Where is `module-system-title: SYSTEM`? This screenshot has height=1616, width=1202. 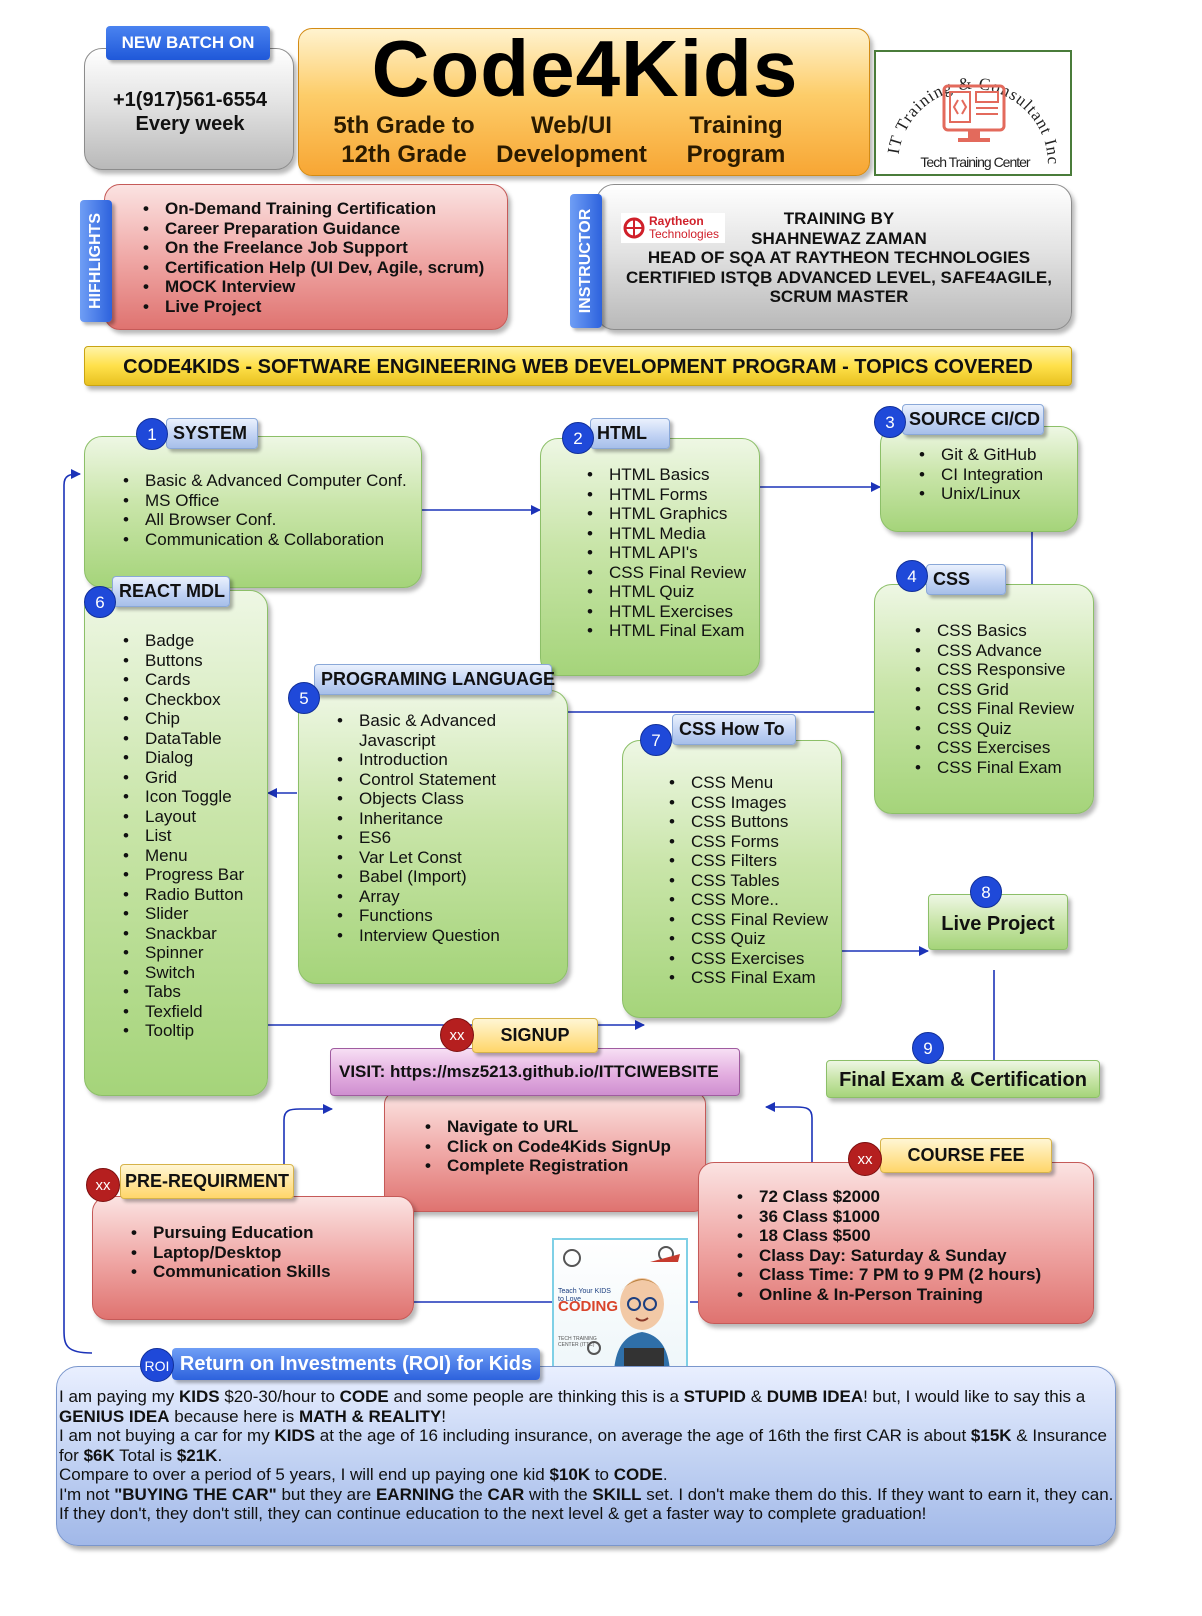 module-system-title: SYSTEM is located at coordinates (212, 433).